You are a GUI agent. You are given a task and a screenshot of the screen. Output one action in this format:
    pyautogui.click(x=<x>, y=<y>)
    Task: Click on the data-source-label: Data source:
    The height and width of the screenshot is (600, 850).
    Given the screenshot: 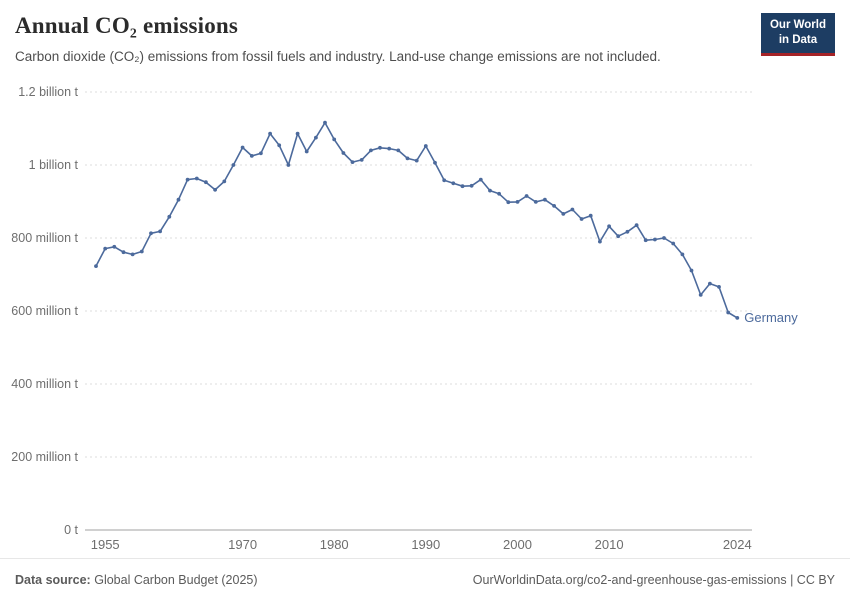 What is the action you would take?
    pyautogui.click(x=53, y=579)
    